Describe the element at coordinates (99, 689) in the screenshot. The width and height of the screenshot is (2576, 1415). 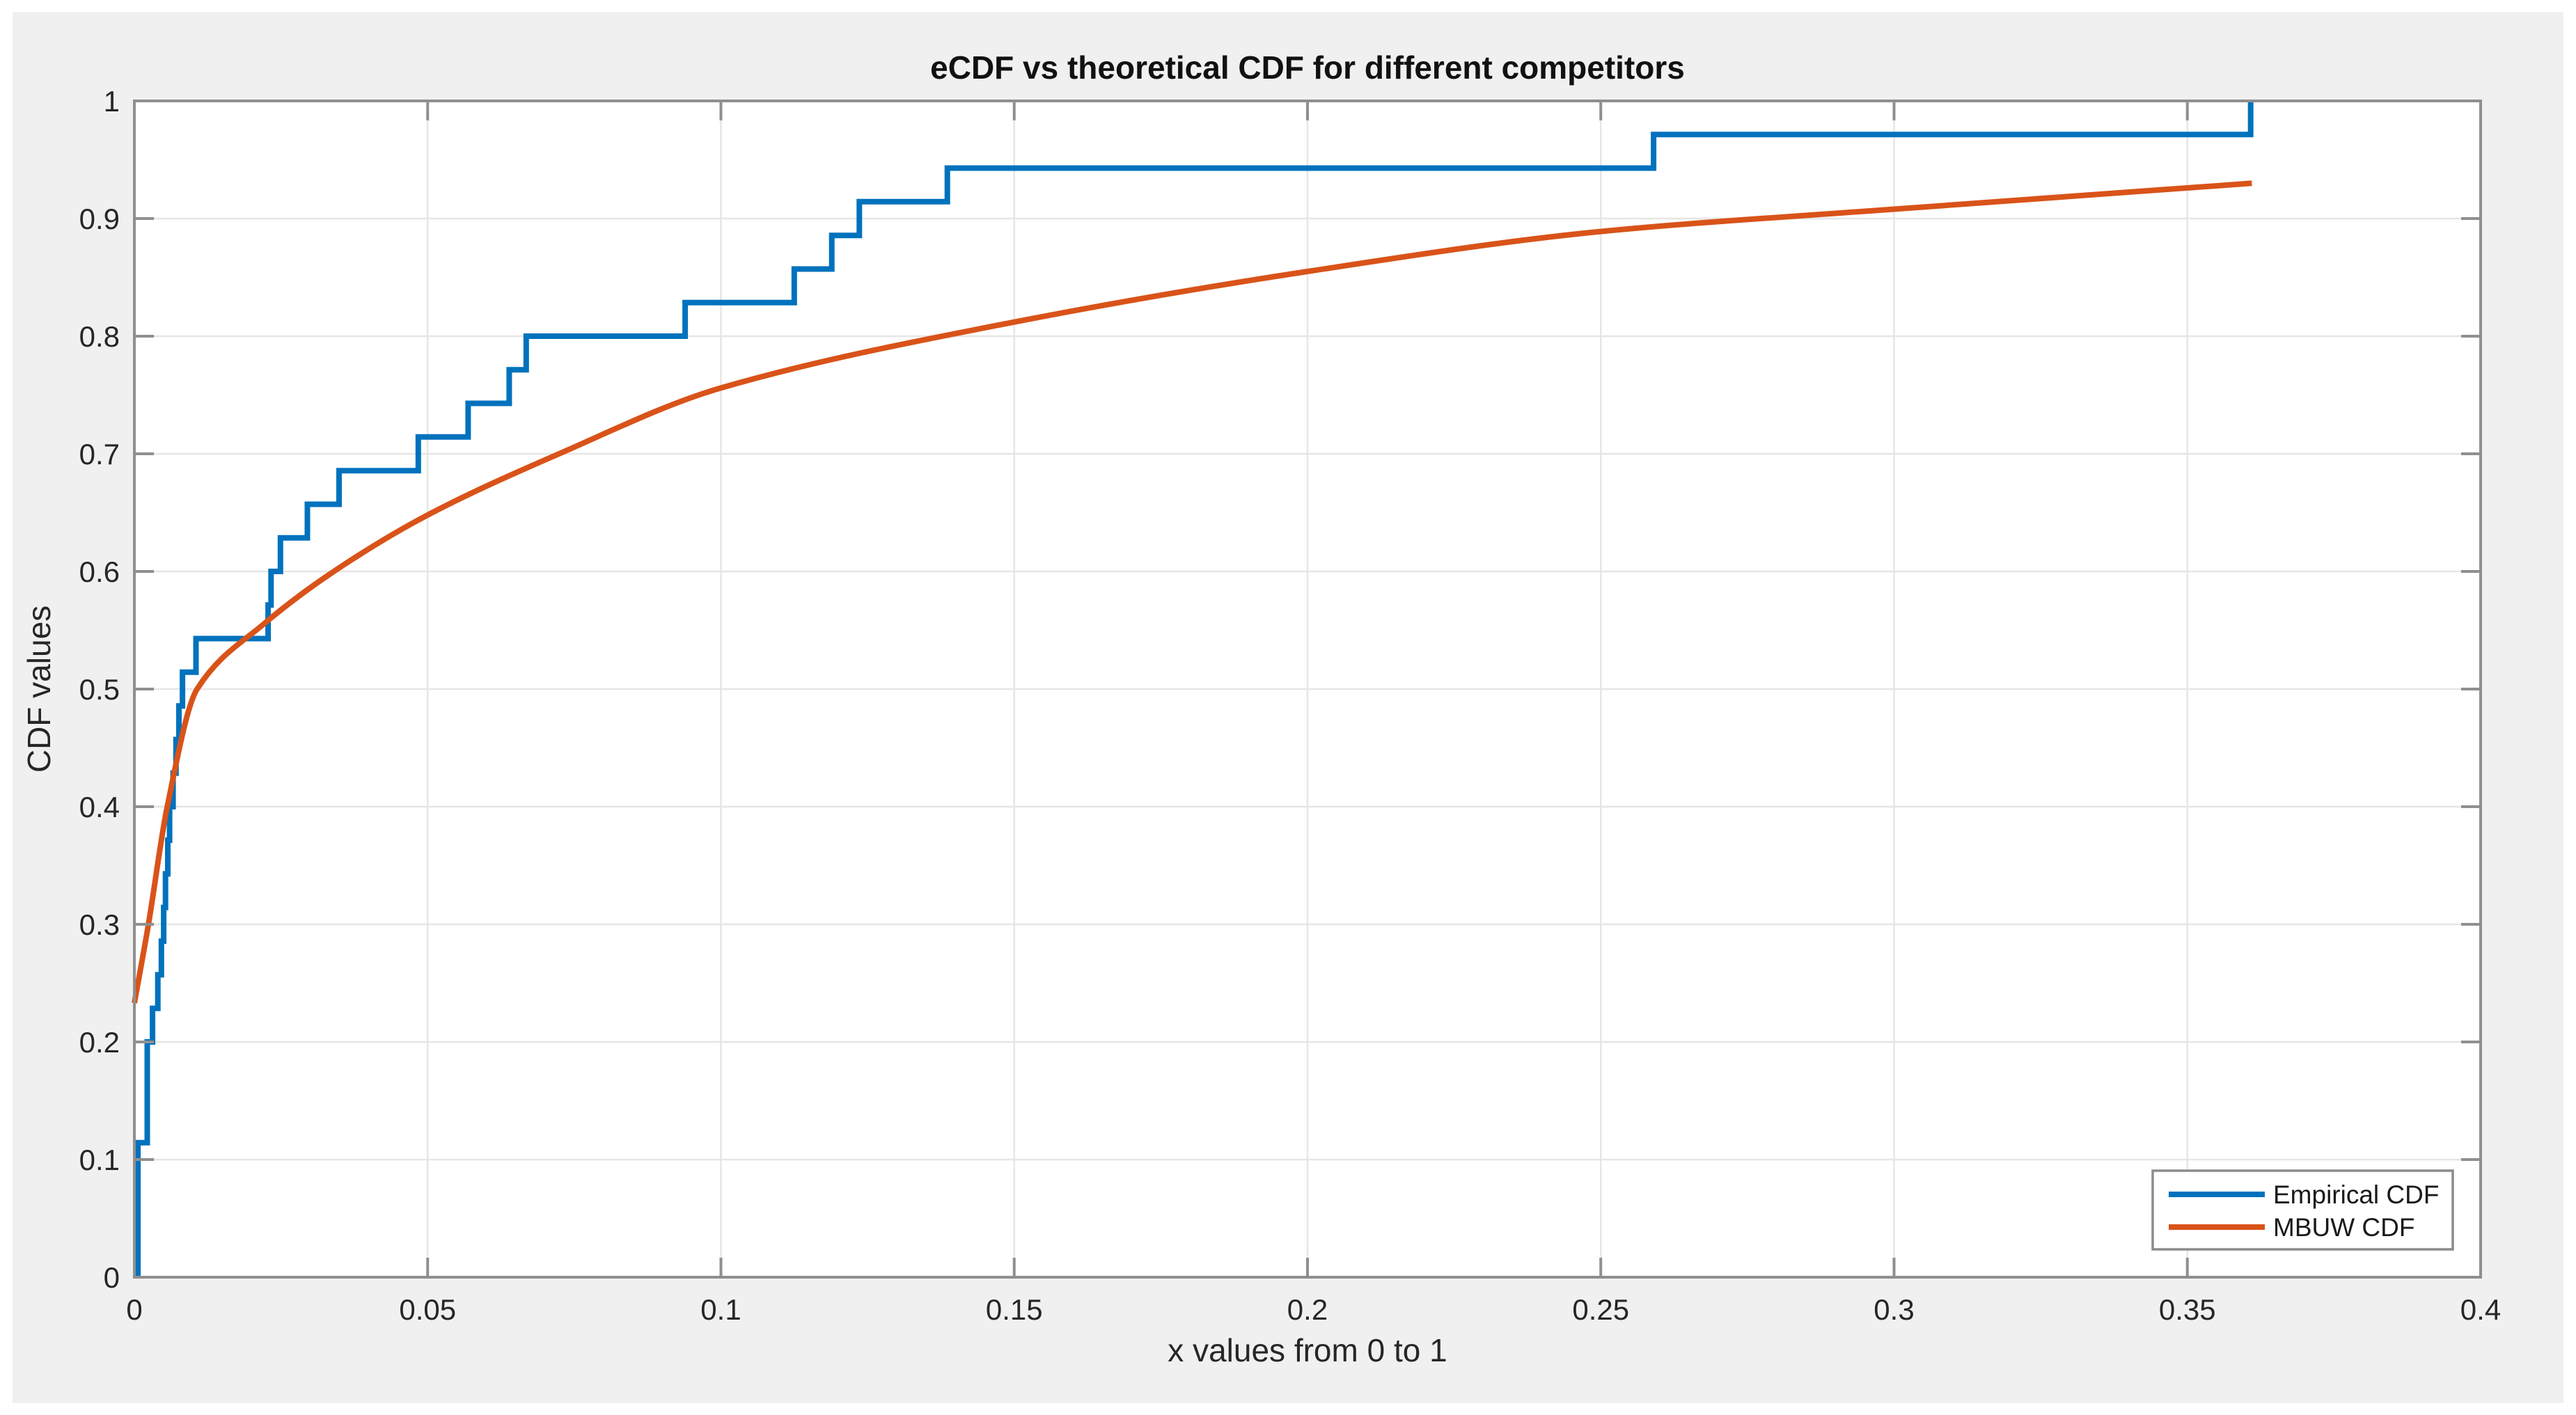
I see `y-tick-label: 0.5` at that location.